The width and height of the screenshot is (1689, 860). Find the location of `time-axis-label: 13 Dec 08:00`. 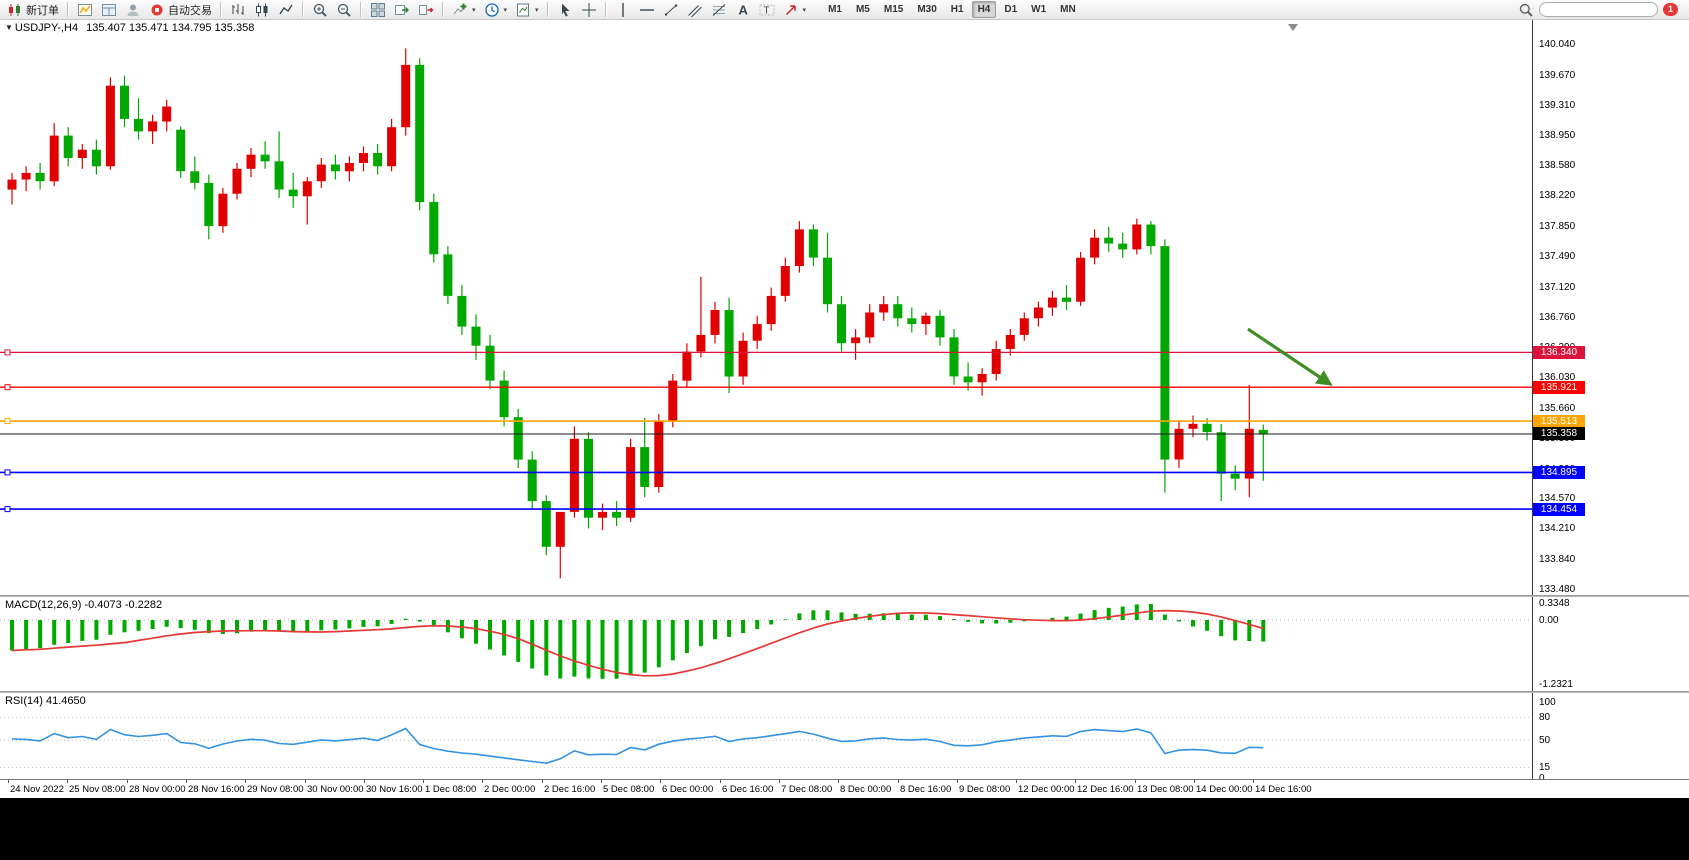

time-axis-label: 13 Dec 08:00 is located at coordinates (1165, 789).